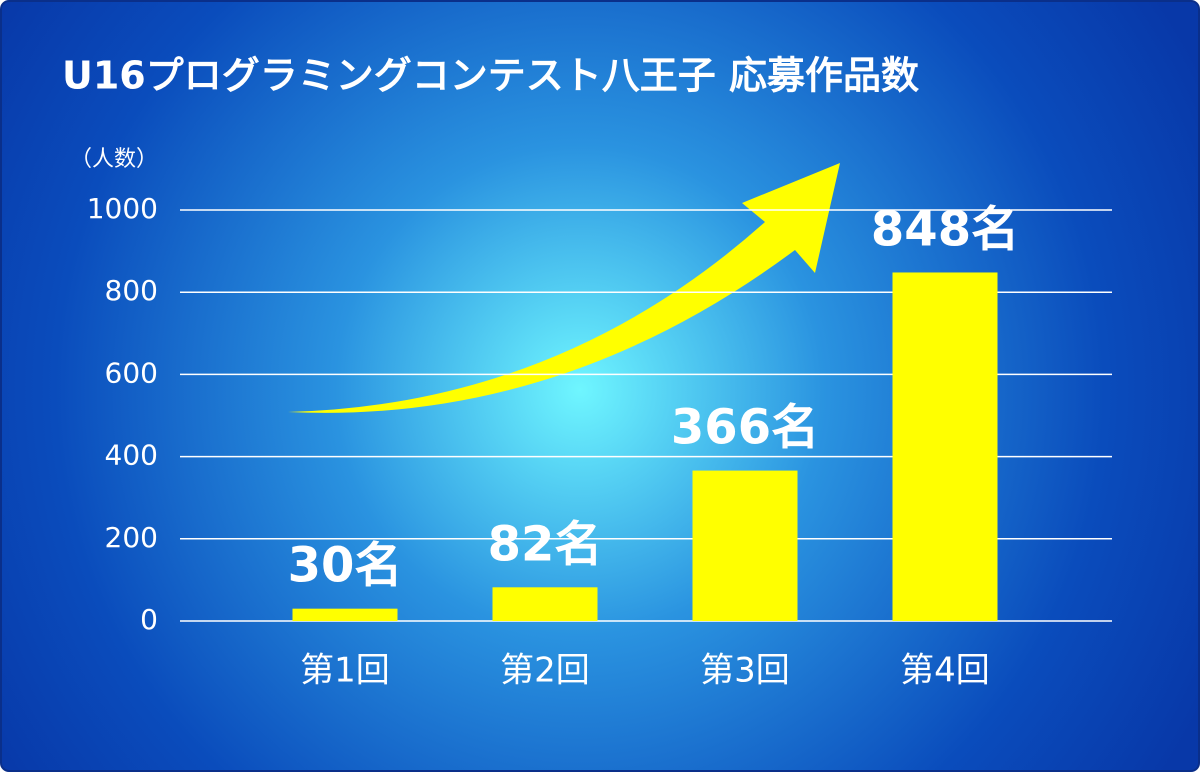  Describe the element at coordinates (345, 671) in the screenshot. I see `x-tick-label: 第1回` at that location.